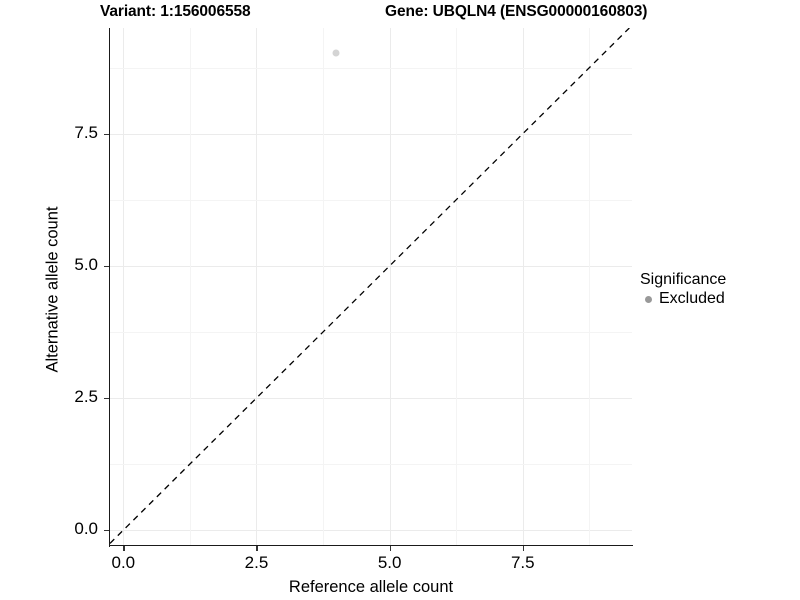 Image resolution: width=800 pixels, height=600 pixels. Describe the element at coordinates (175, 11) in the screenshot. I see `variant-title: Variant: 1:156006558` at that location.